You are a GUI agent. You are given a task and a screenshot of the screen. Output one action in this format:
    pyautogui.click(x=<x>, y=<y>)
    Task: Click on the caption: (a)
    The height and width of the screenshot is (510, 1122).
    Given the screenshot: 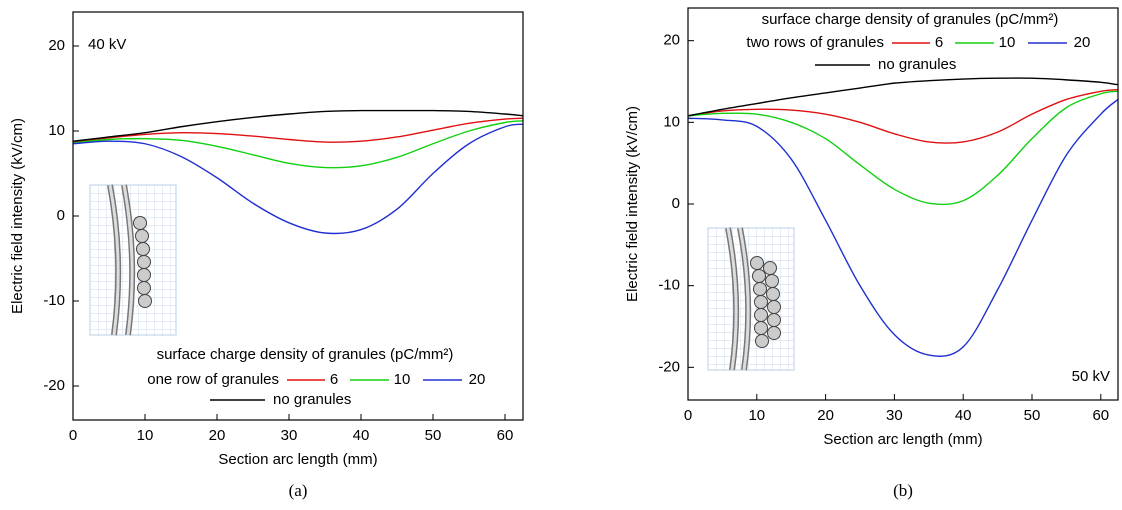 What is the action you would take?
    pyautogui.click(x=298, y=490)
    